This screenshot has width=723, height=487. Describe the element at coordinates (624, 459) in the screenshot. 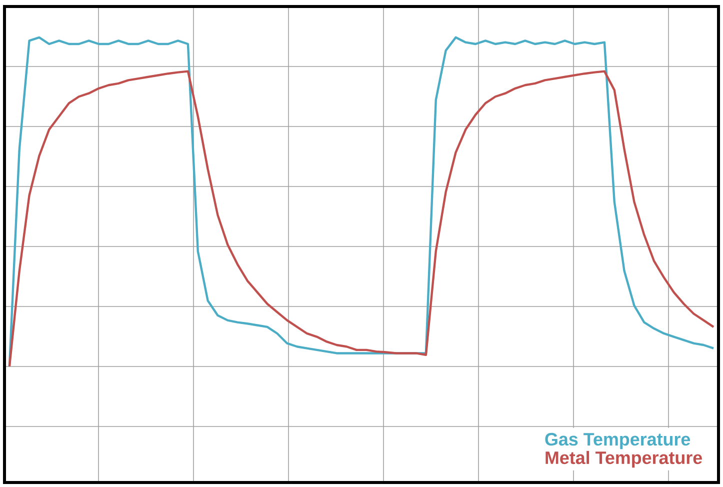

I see `text: Metal Temperature` at that location.